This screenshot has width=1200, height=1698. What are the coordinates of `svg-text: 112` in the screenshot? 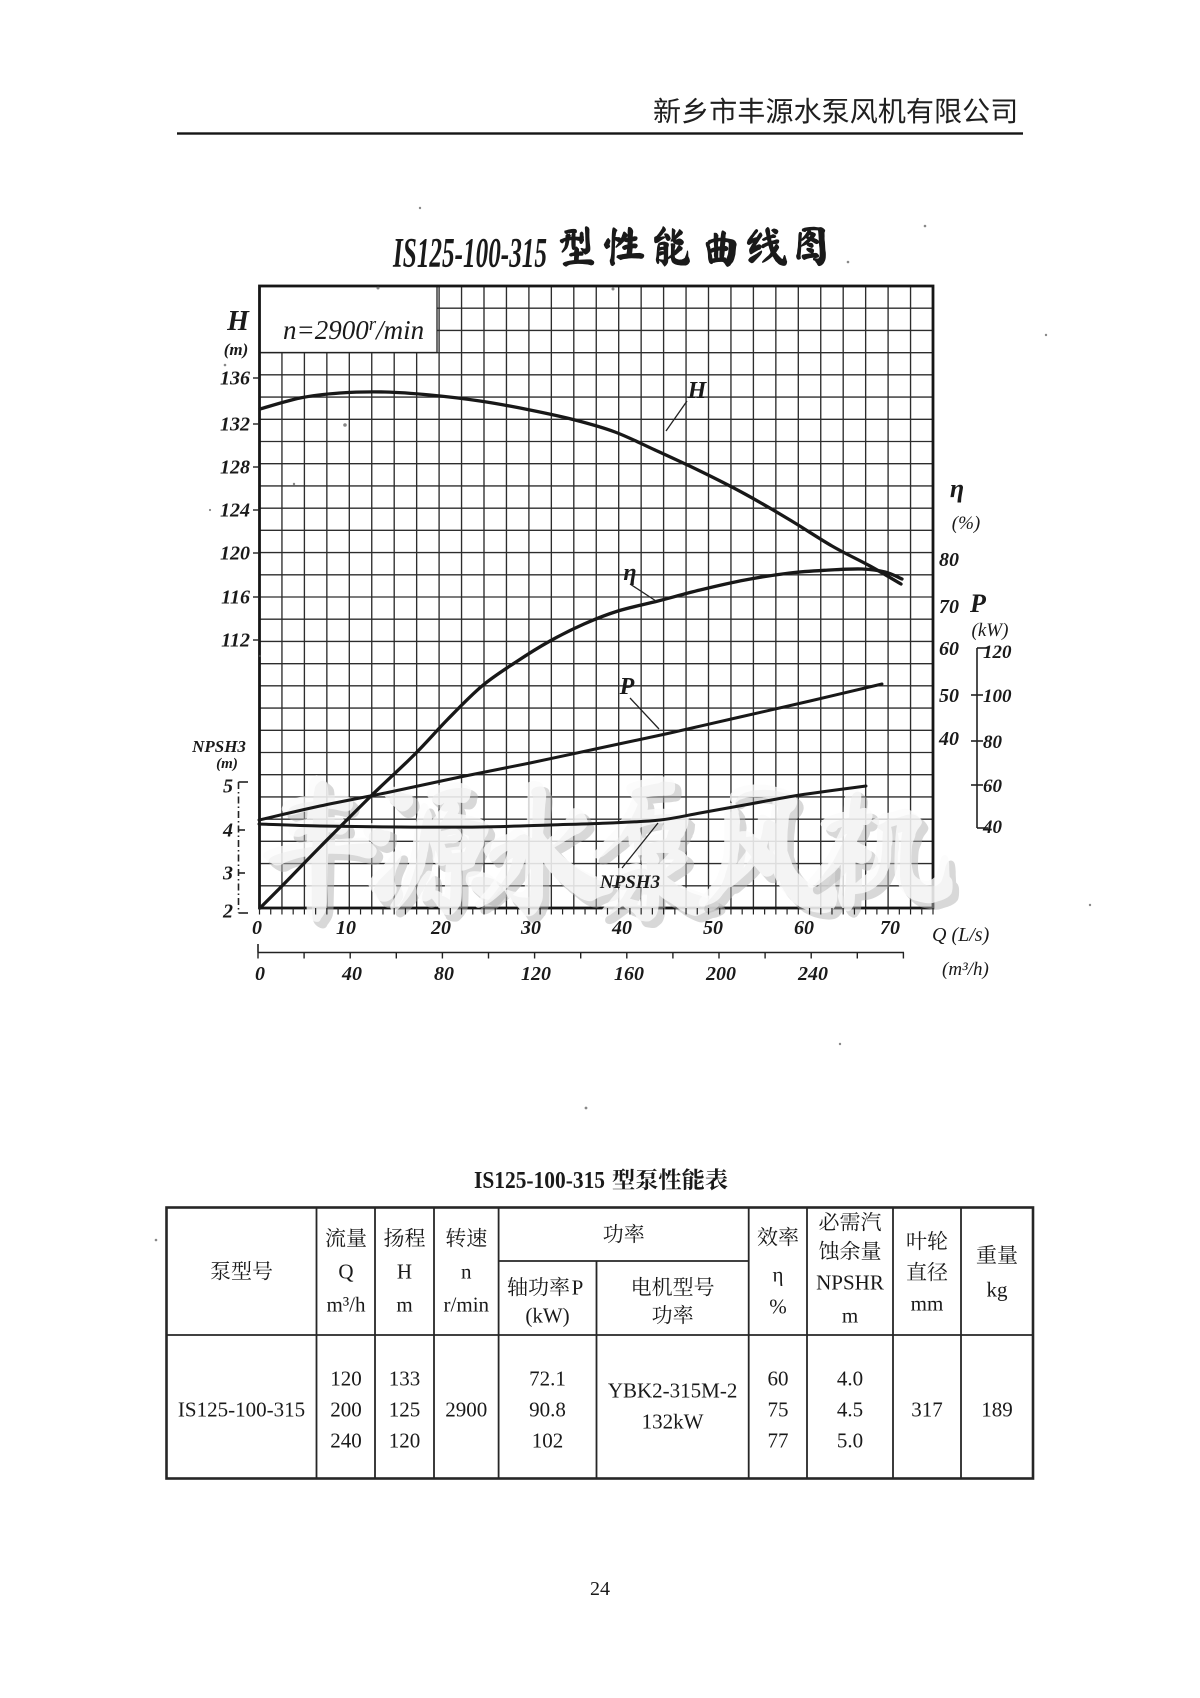 It's located at (235, 641).